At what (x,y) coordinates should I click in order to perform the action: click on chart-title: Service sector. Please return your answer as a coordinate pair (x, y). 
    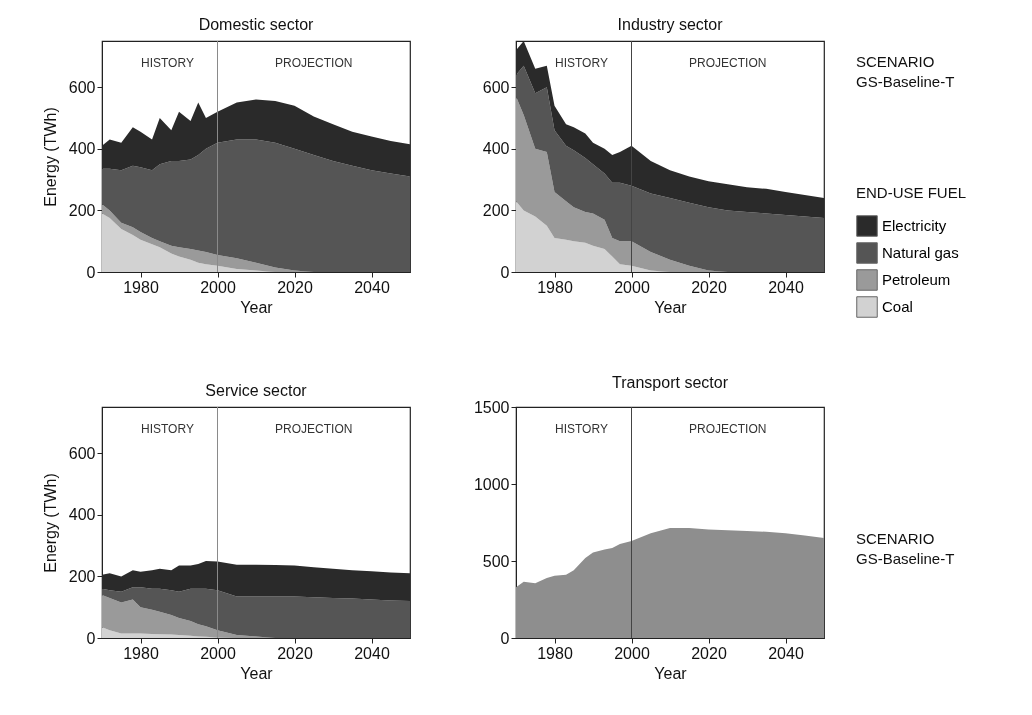
    Looking at the image, I should click on (256, 390).